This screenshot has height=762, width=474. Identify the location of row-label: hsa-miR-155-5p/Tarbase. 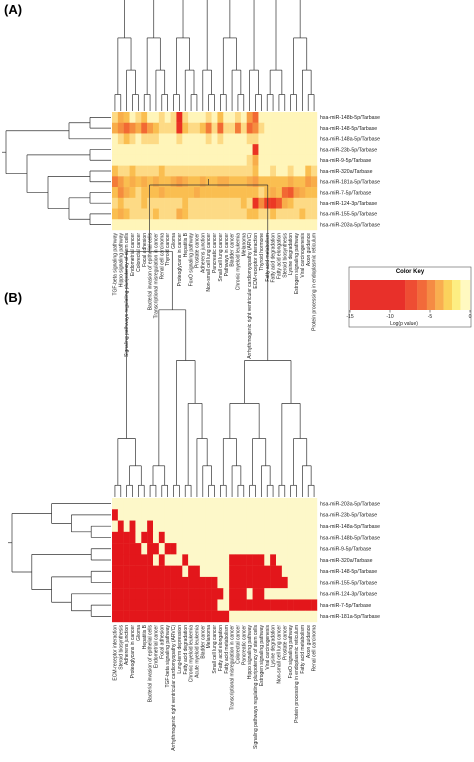
(348, 583).